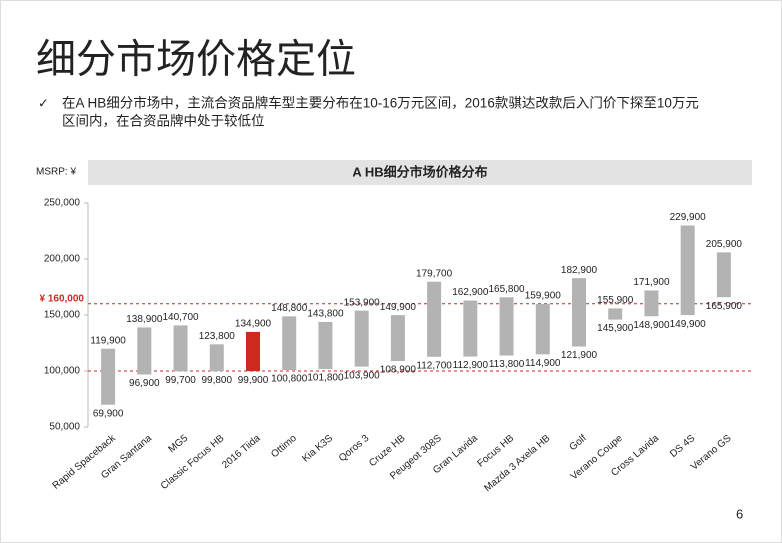 This screenshot has height=543, width=782. I want to click on high-label: 148,800, so click(289, 308).